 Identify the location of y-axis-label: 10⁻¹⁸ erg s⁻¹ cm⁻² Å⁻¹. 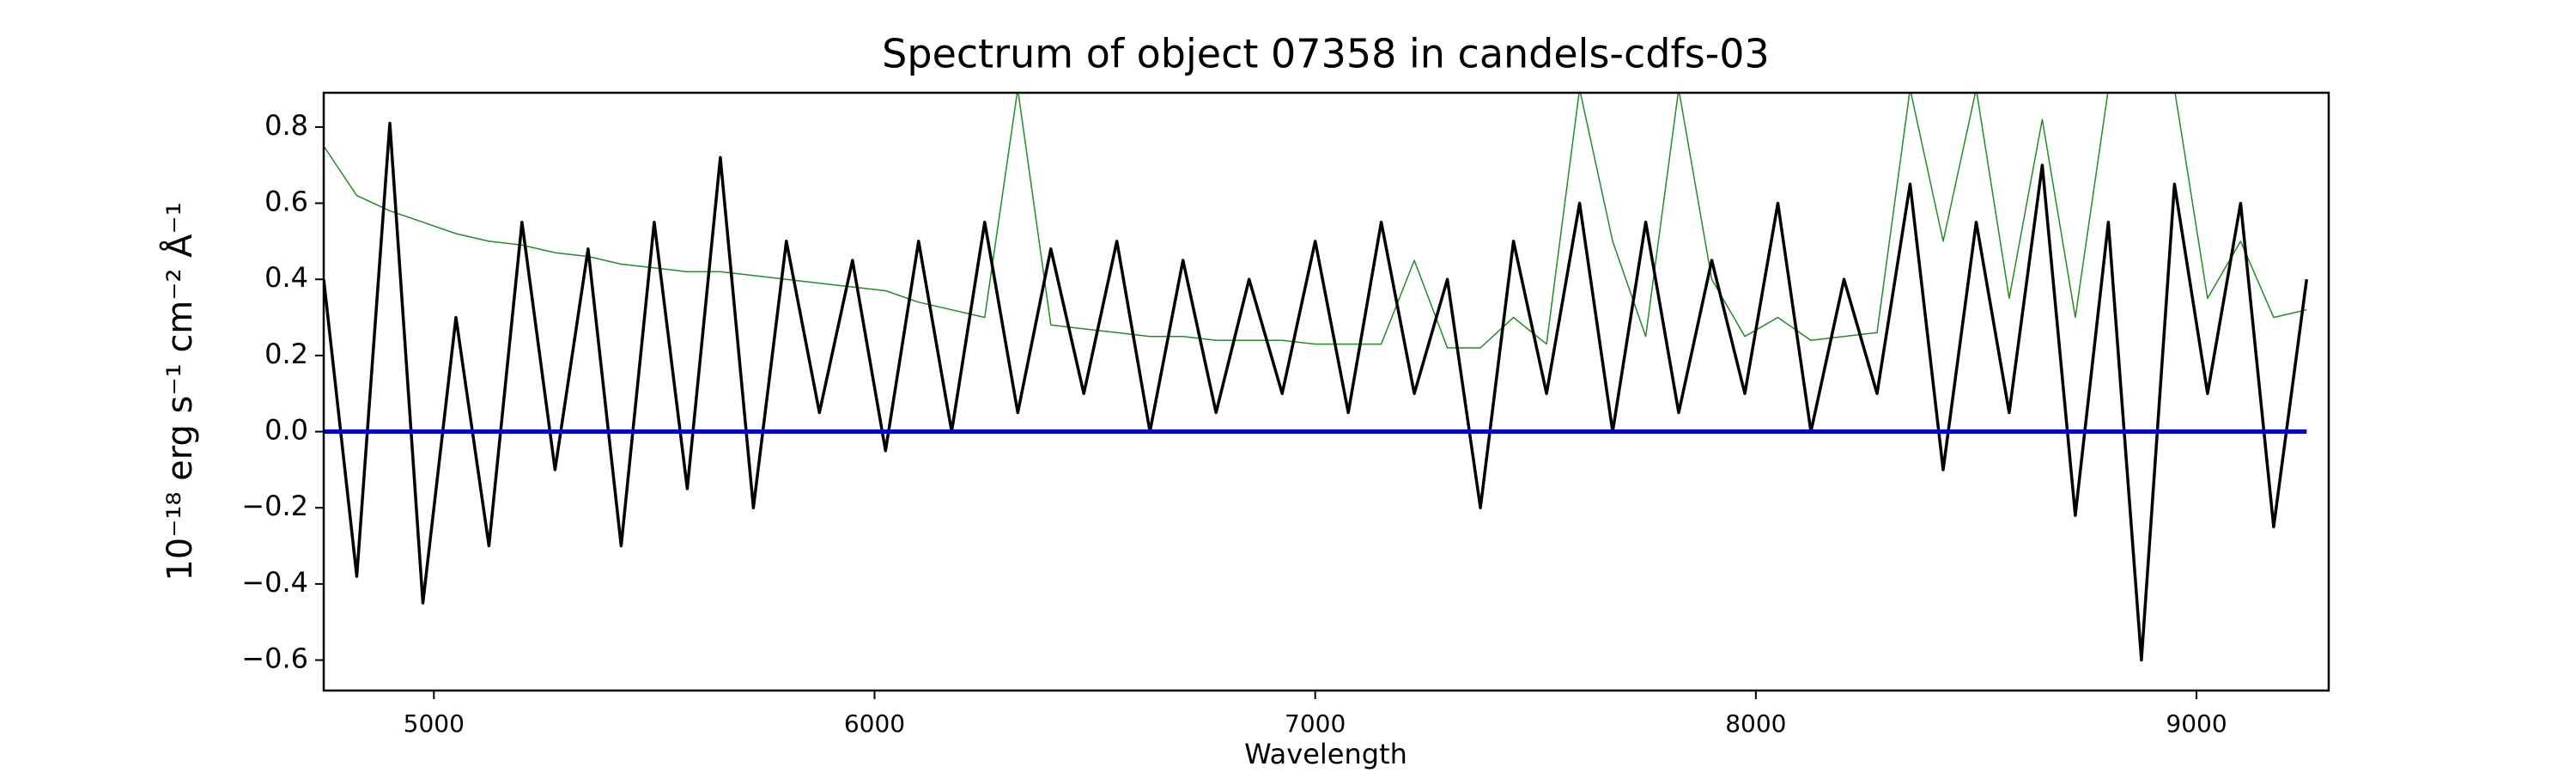
(180, 391).